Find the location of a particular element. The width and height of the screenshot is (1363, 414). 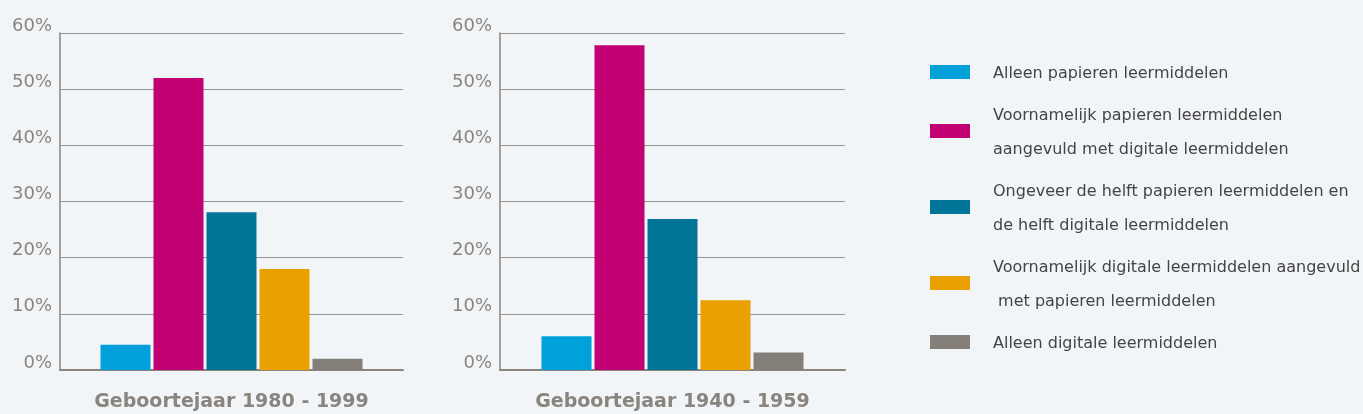

legend-label: Voornamelijk digitale leermiddelen aangevuld met papieren leermiddelen is located at coordinates (1177, 283).